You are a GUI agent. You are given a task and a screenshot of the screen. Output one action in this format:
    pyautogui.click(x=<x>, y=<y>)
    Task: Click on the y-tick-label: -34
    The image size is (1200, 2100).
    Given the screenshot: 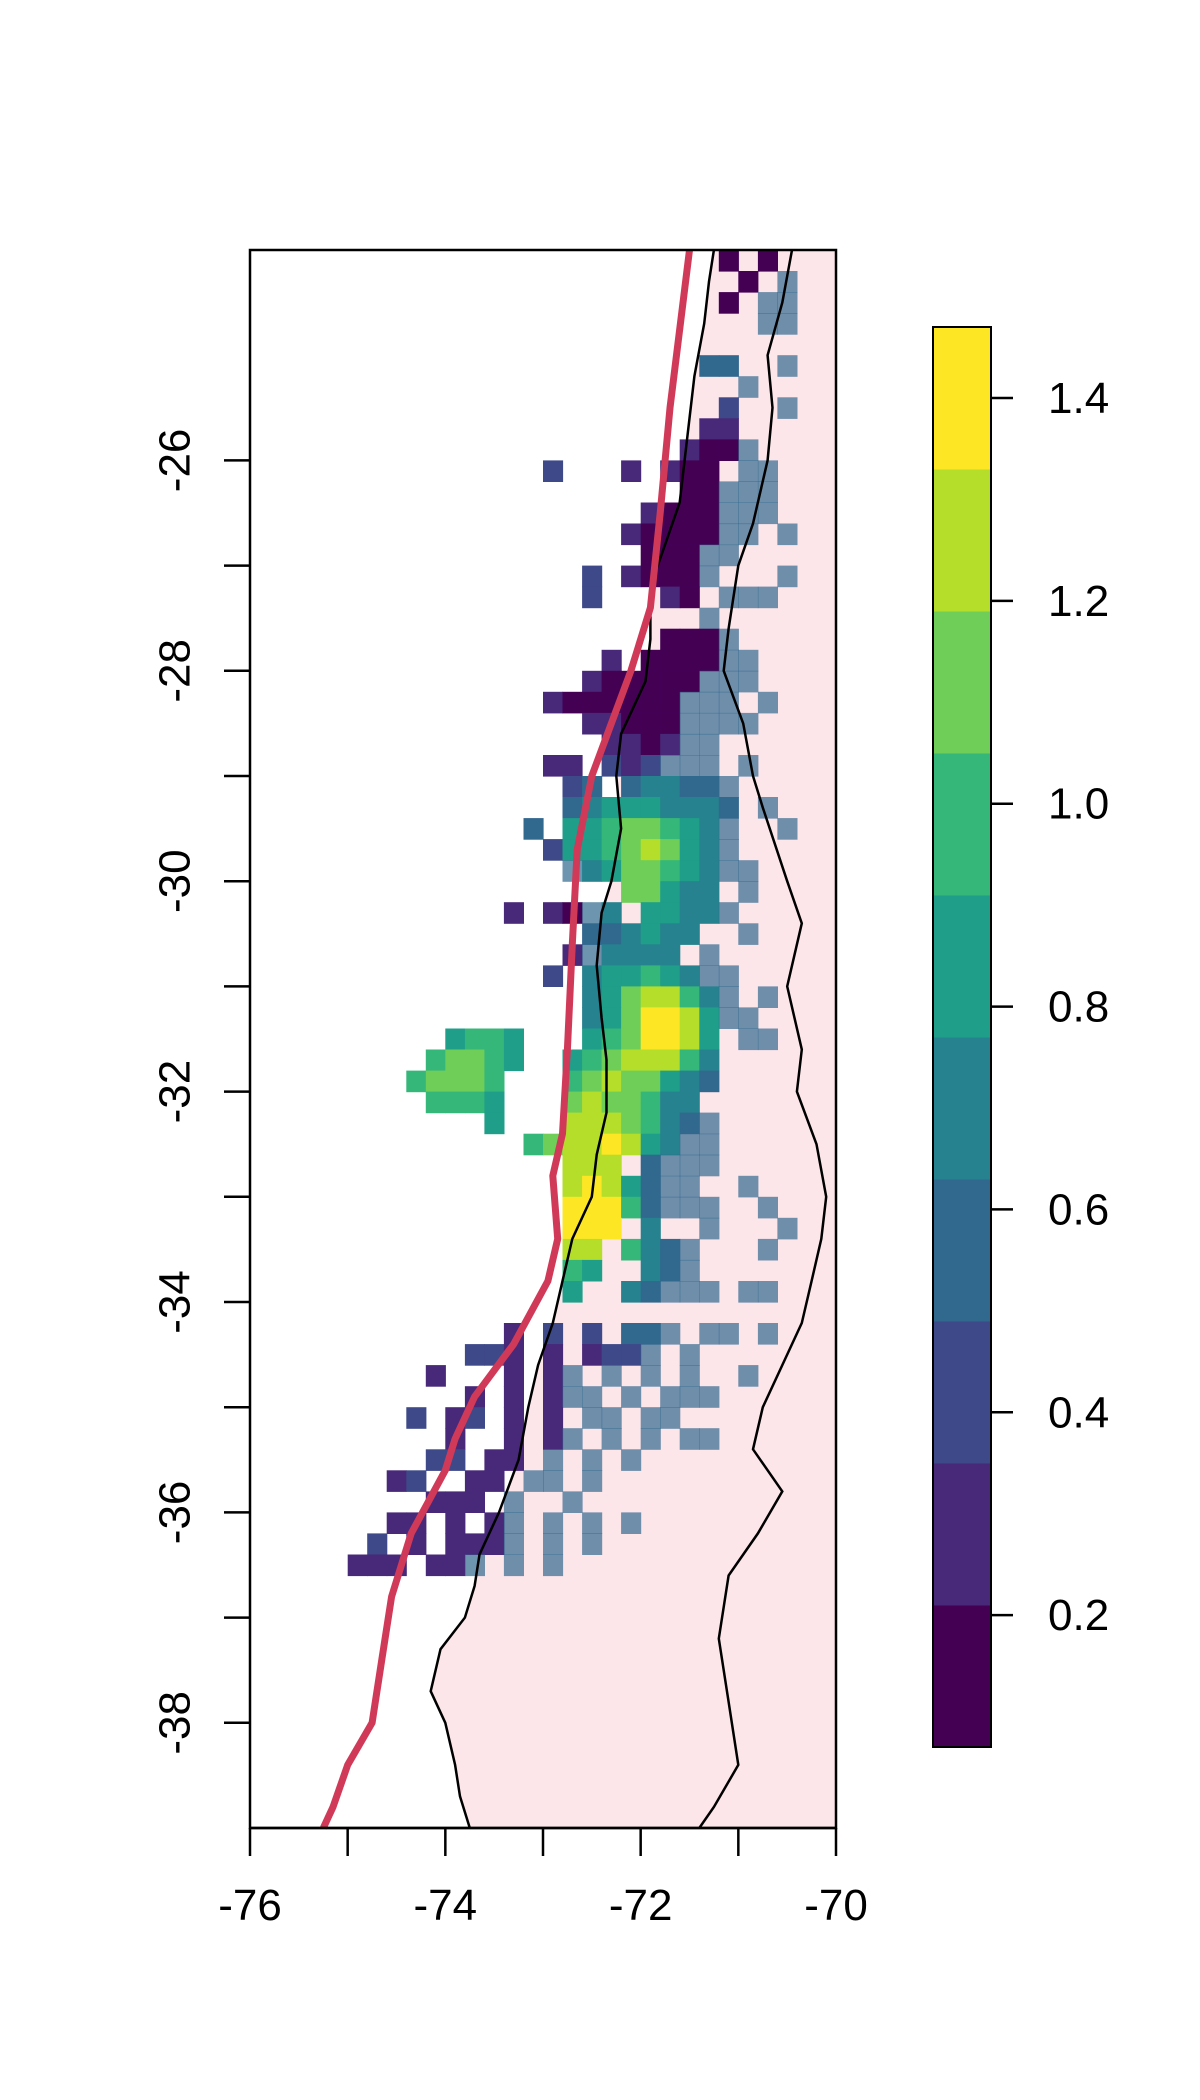 What is the action you would take?
    pyautogui.click(x=175, y=1302)
    